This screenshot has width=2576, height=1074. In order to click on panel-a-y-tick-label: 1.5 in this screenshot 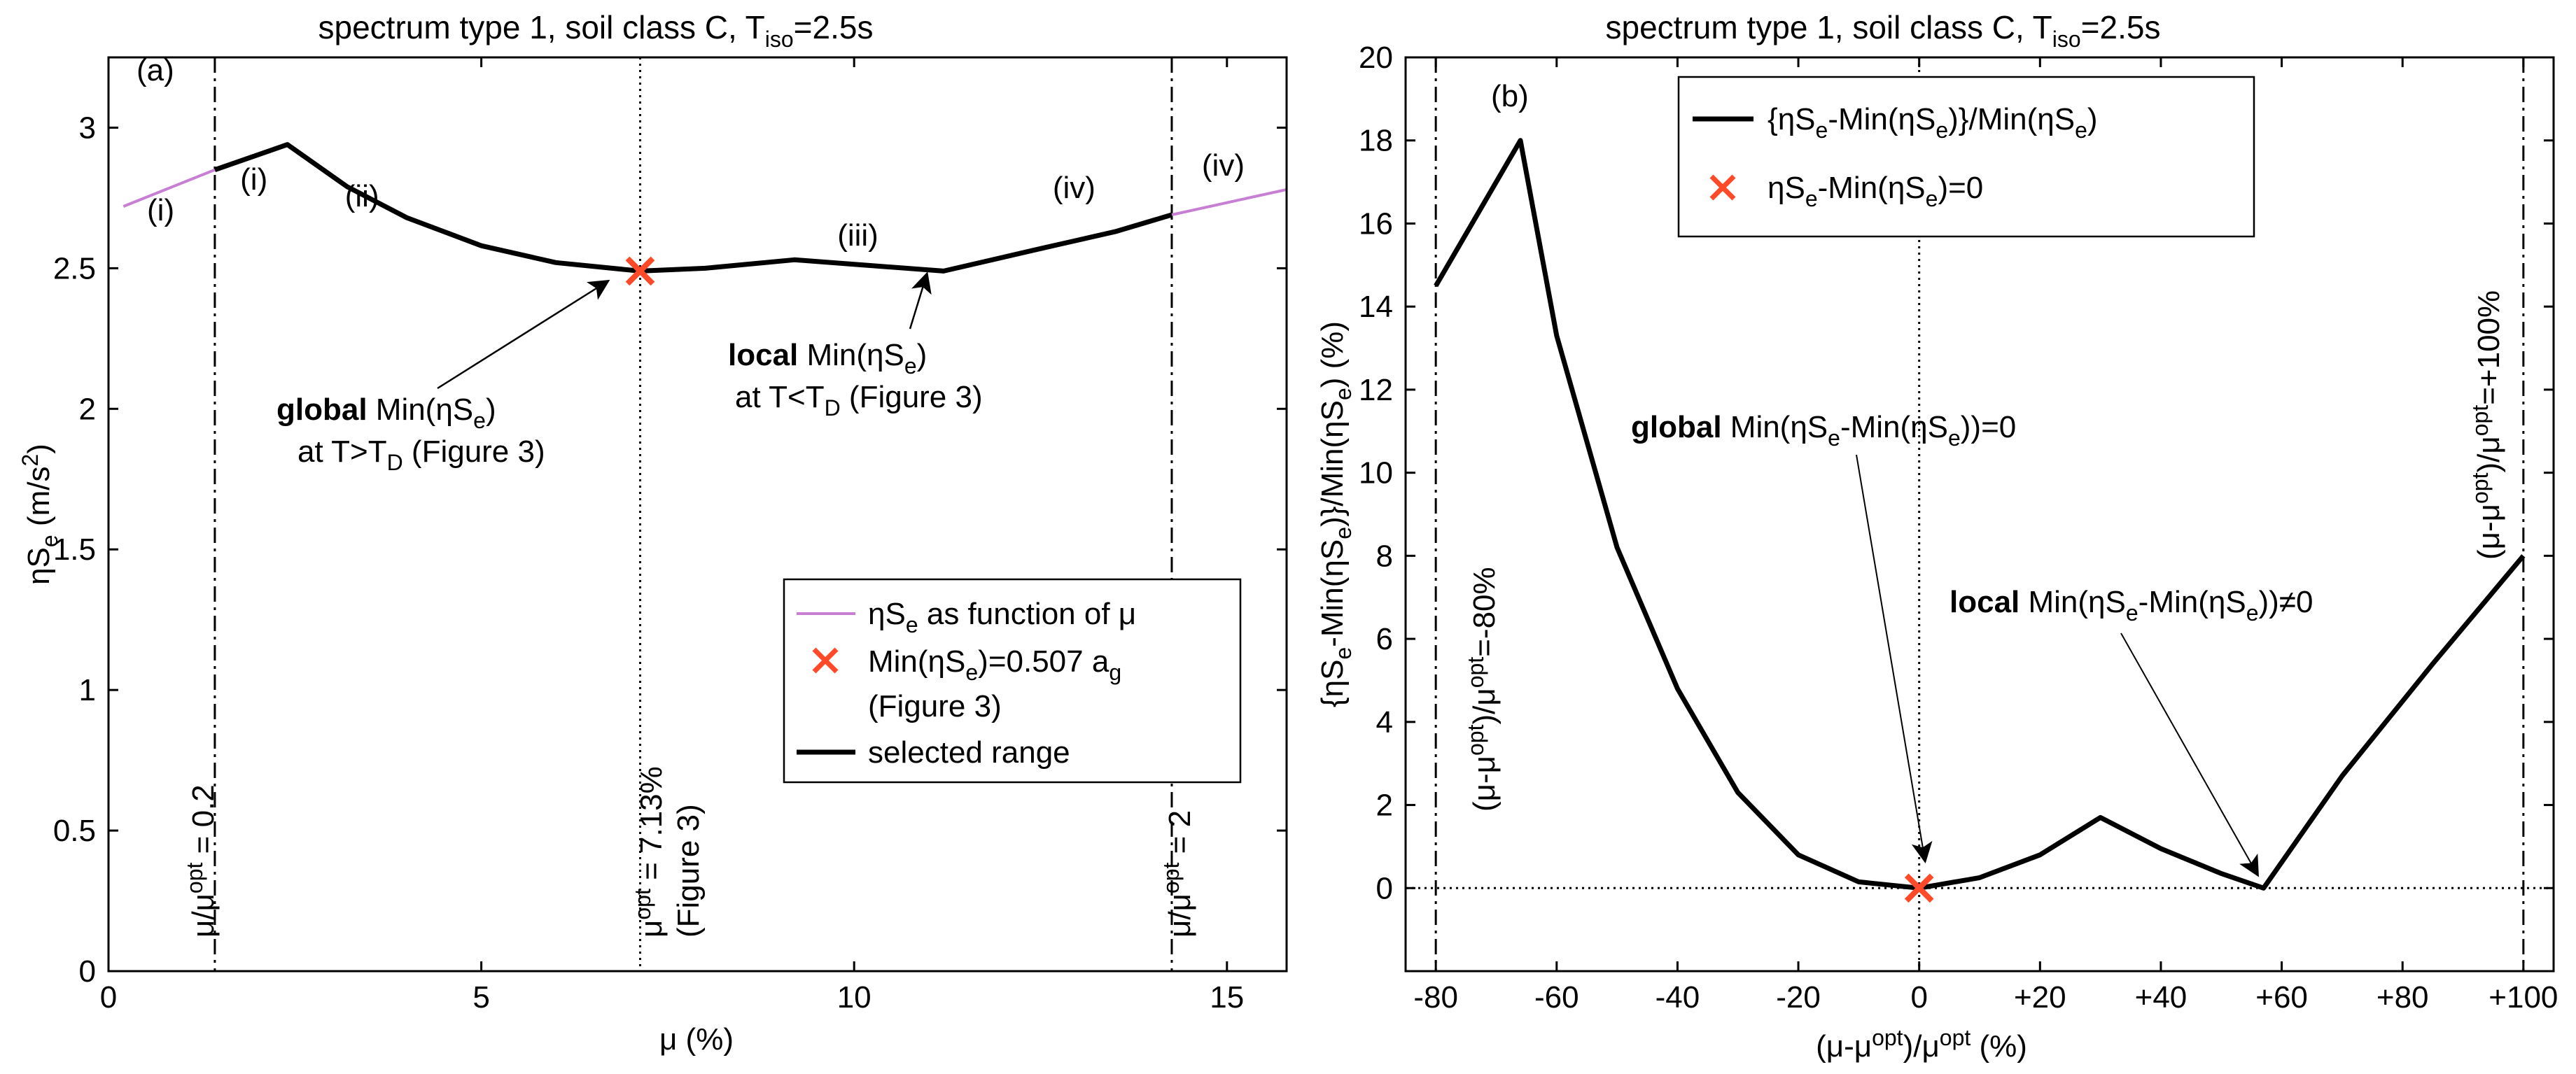, I will do `click(74, 549)`.